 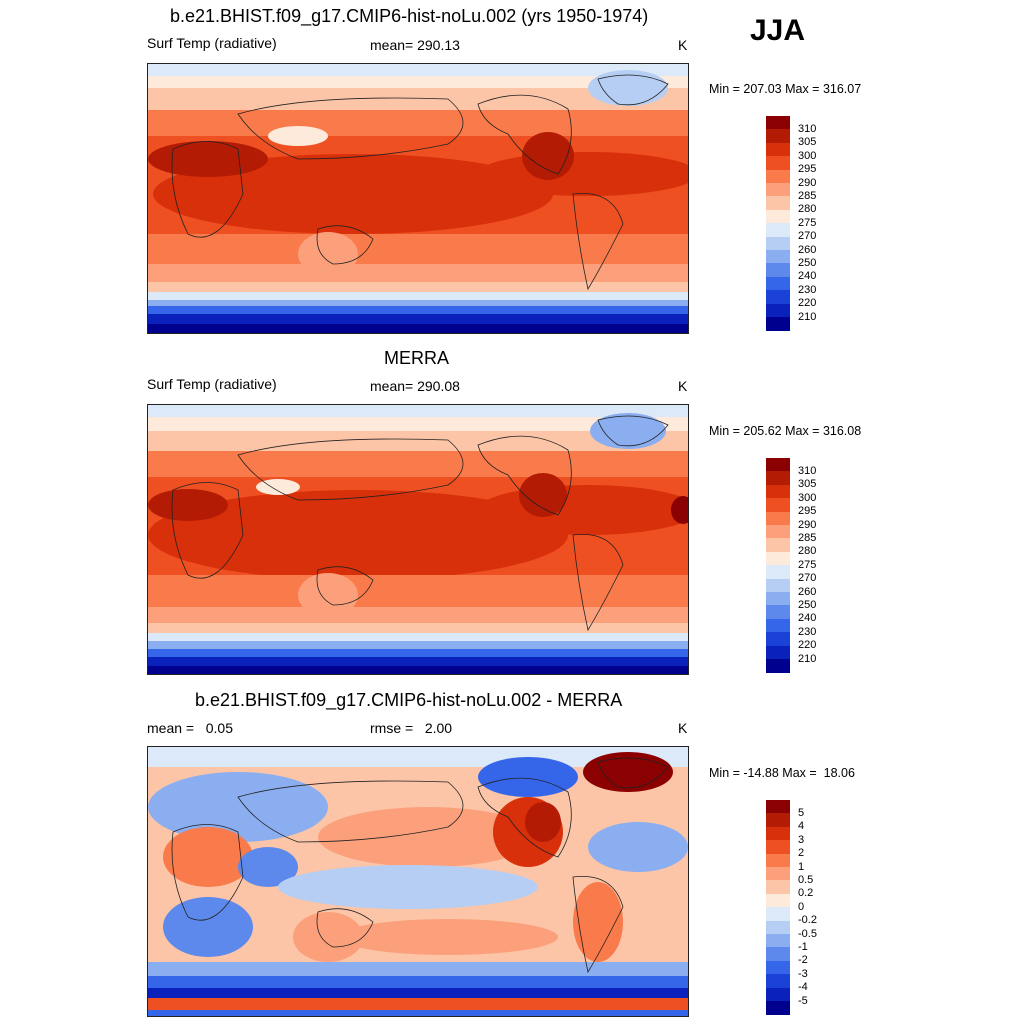 I want to click on colorbar-label: 2, so click(x=801, y=853).